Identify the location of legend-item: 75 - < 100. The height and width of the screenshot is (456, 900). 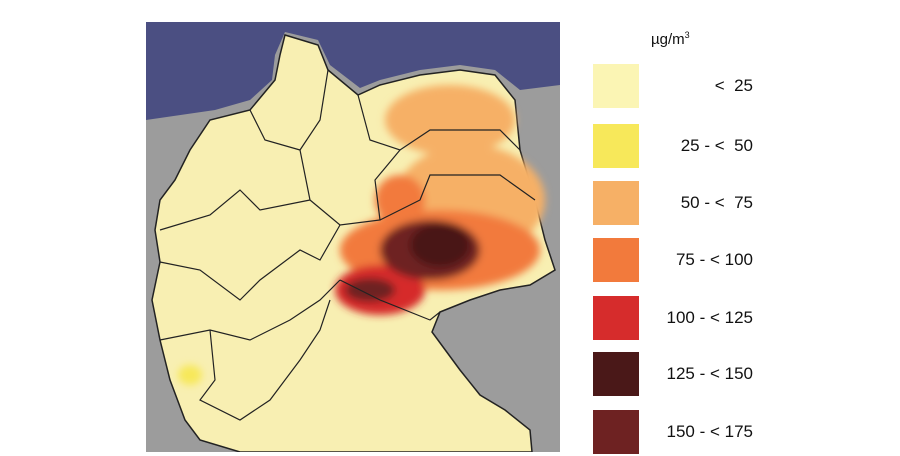
(673, 261).